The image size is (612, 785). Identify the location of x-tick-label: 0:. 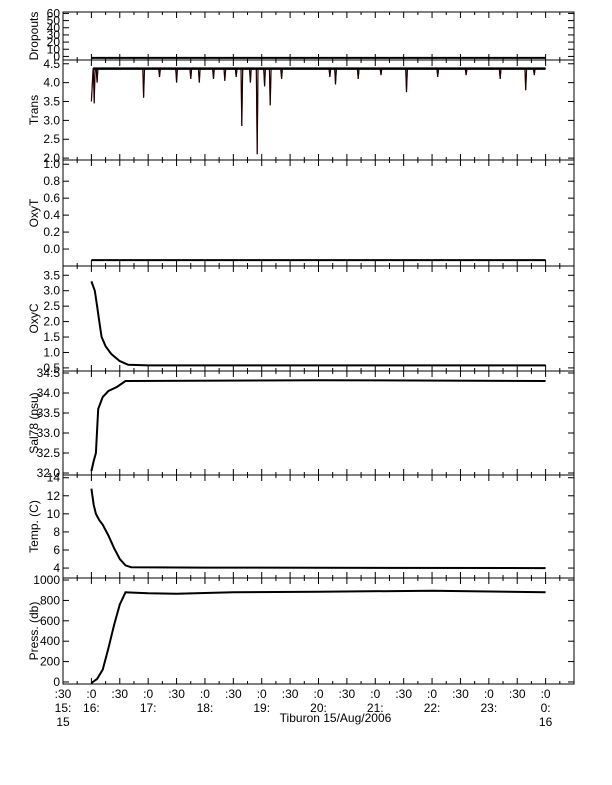
(546, 708).